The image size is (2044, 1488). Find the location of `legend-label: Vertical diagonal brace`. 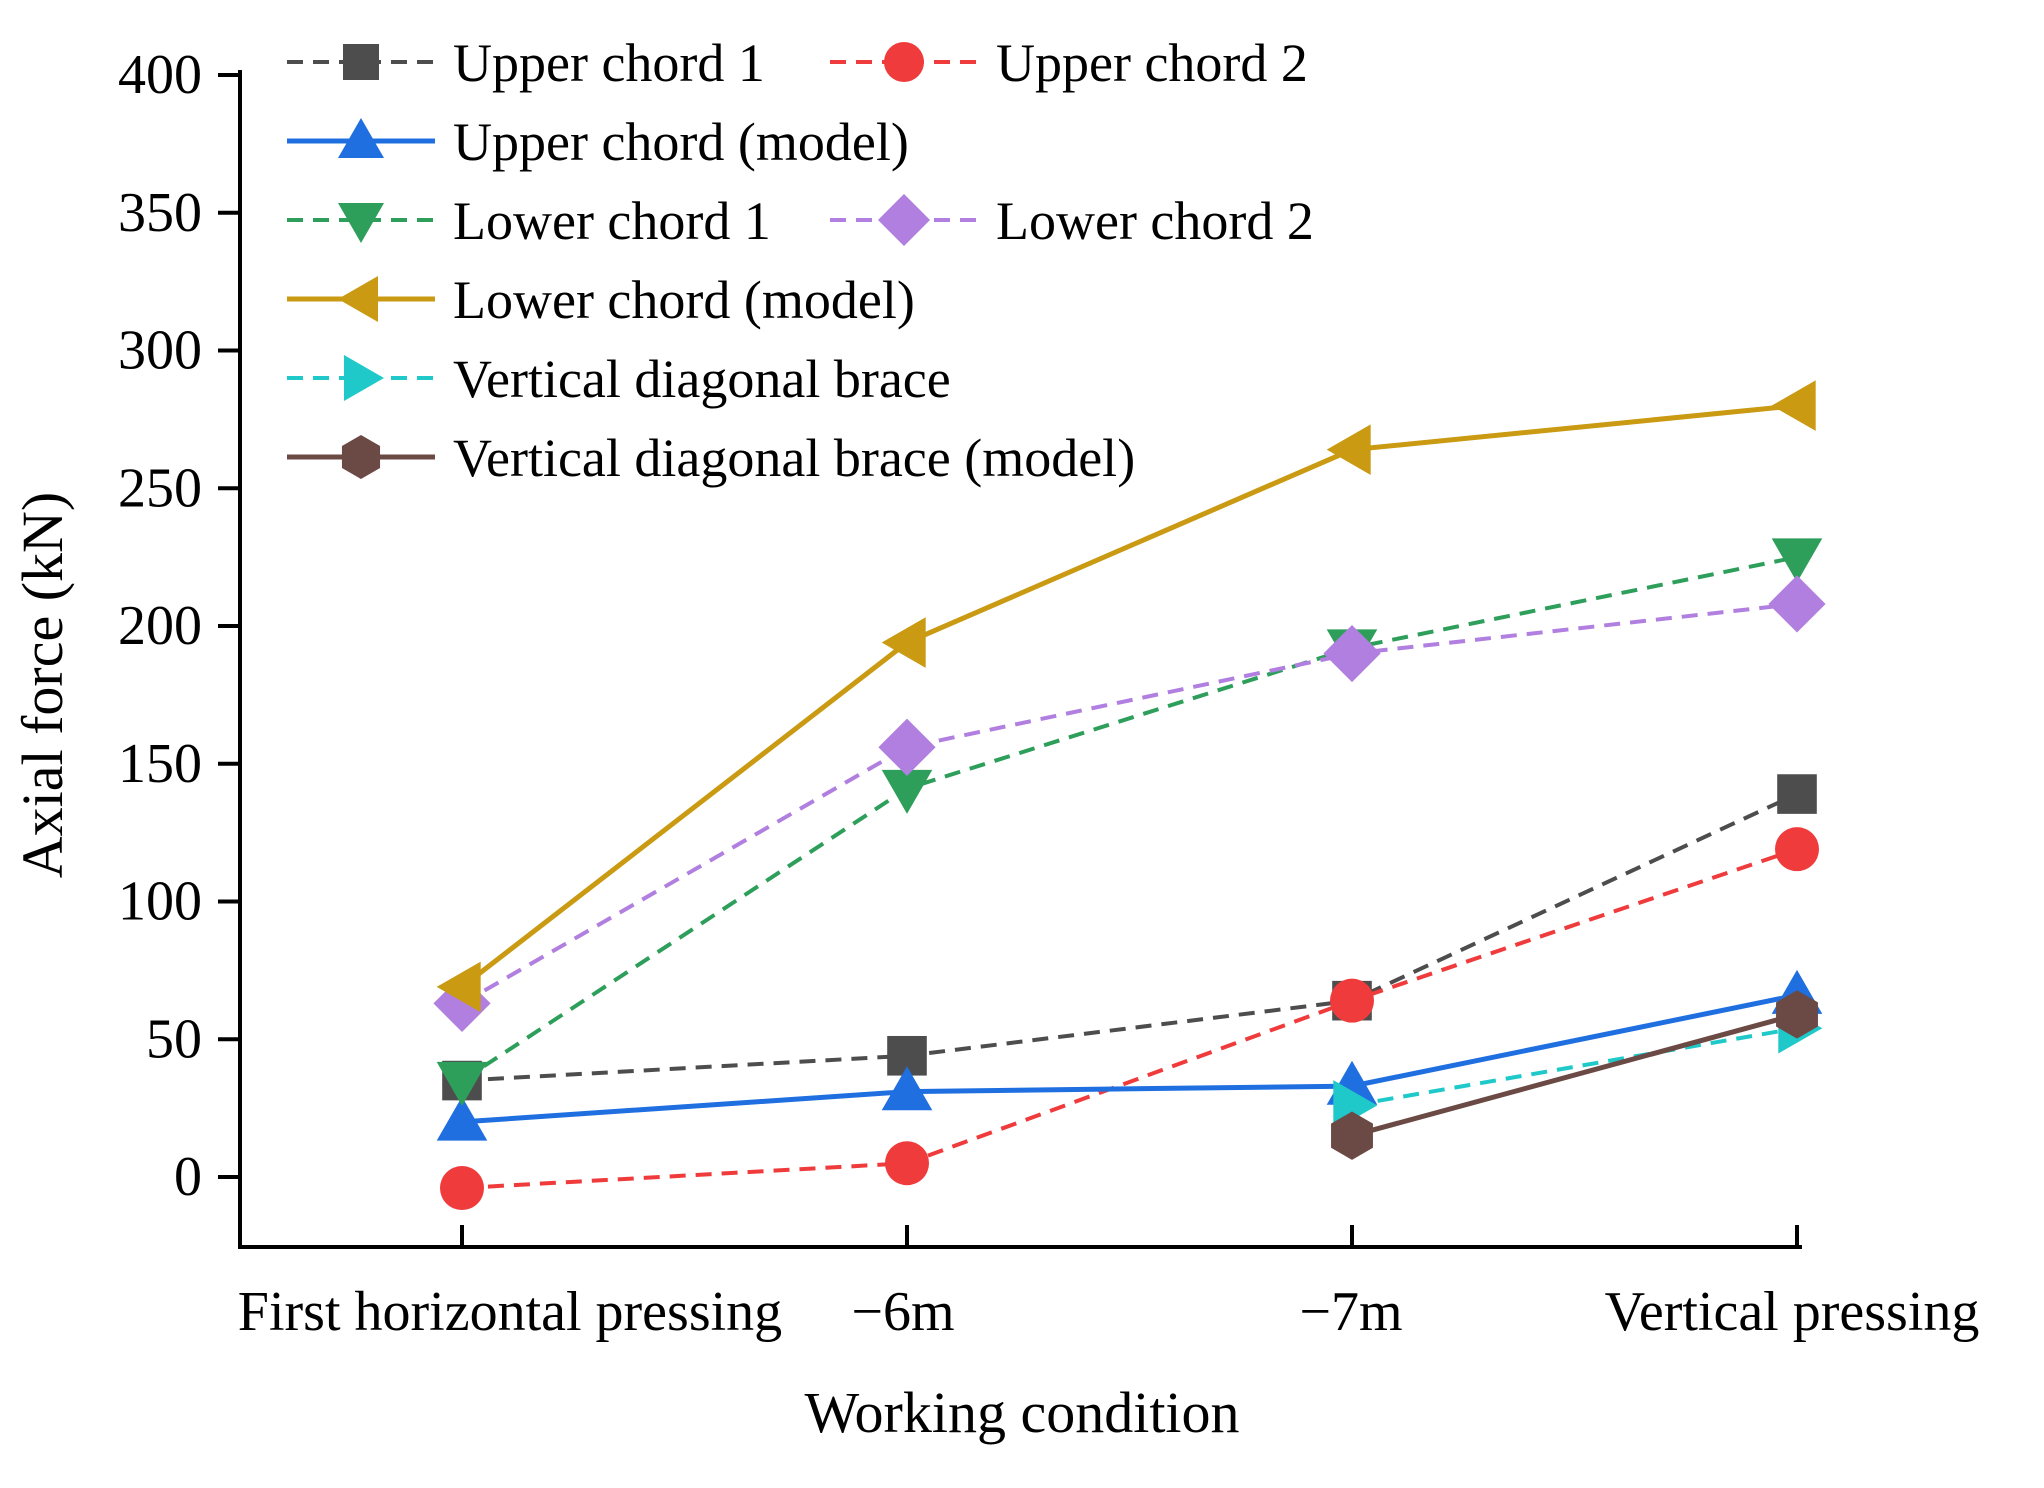

legend-label: Vertical diagonal brace is located at coordinates (702, 379).